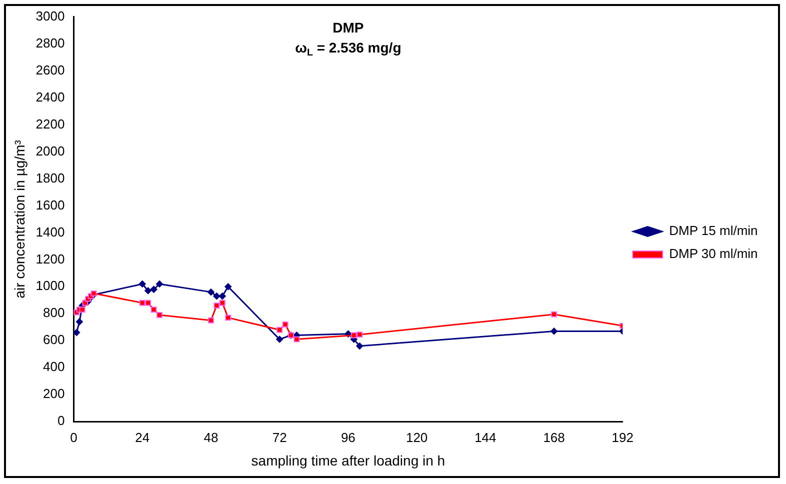 The height and width of the screenshot is (484, 786). Describe the element at coordinates (61, 420) in the screenshot. I see `y-tick-label: 0` at that location.